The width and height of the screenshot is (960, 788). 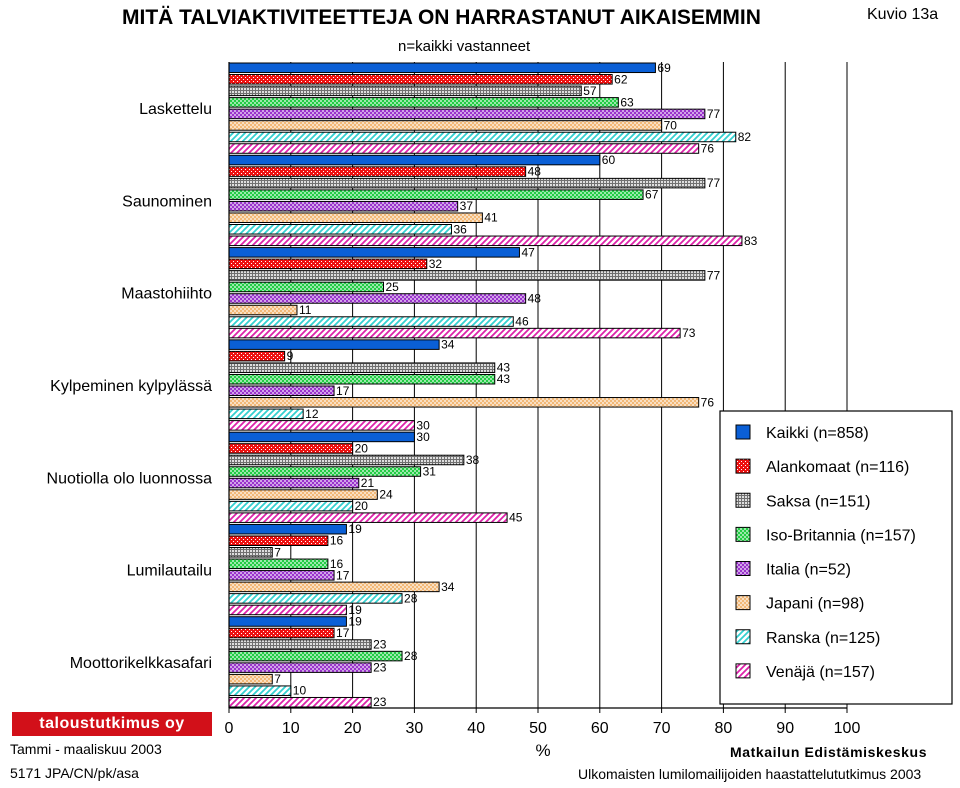 I want to click on x-tick-label: 50, so click(x=538, y=728).